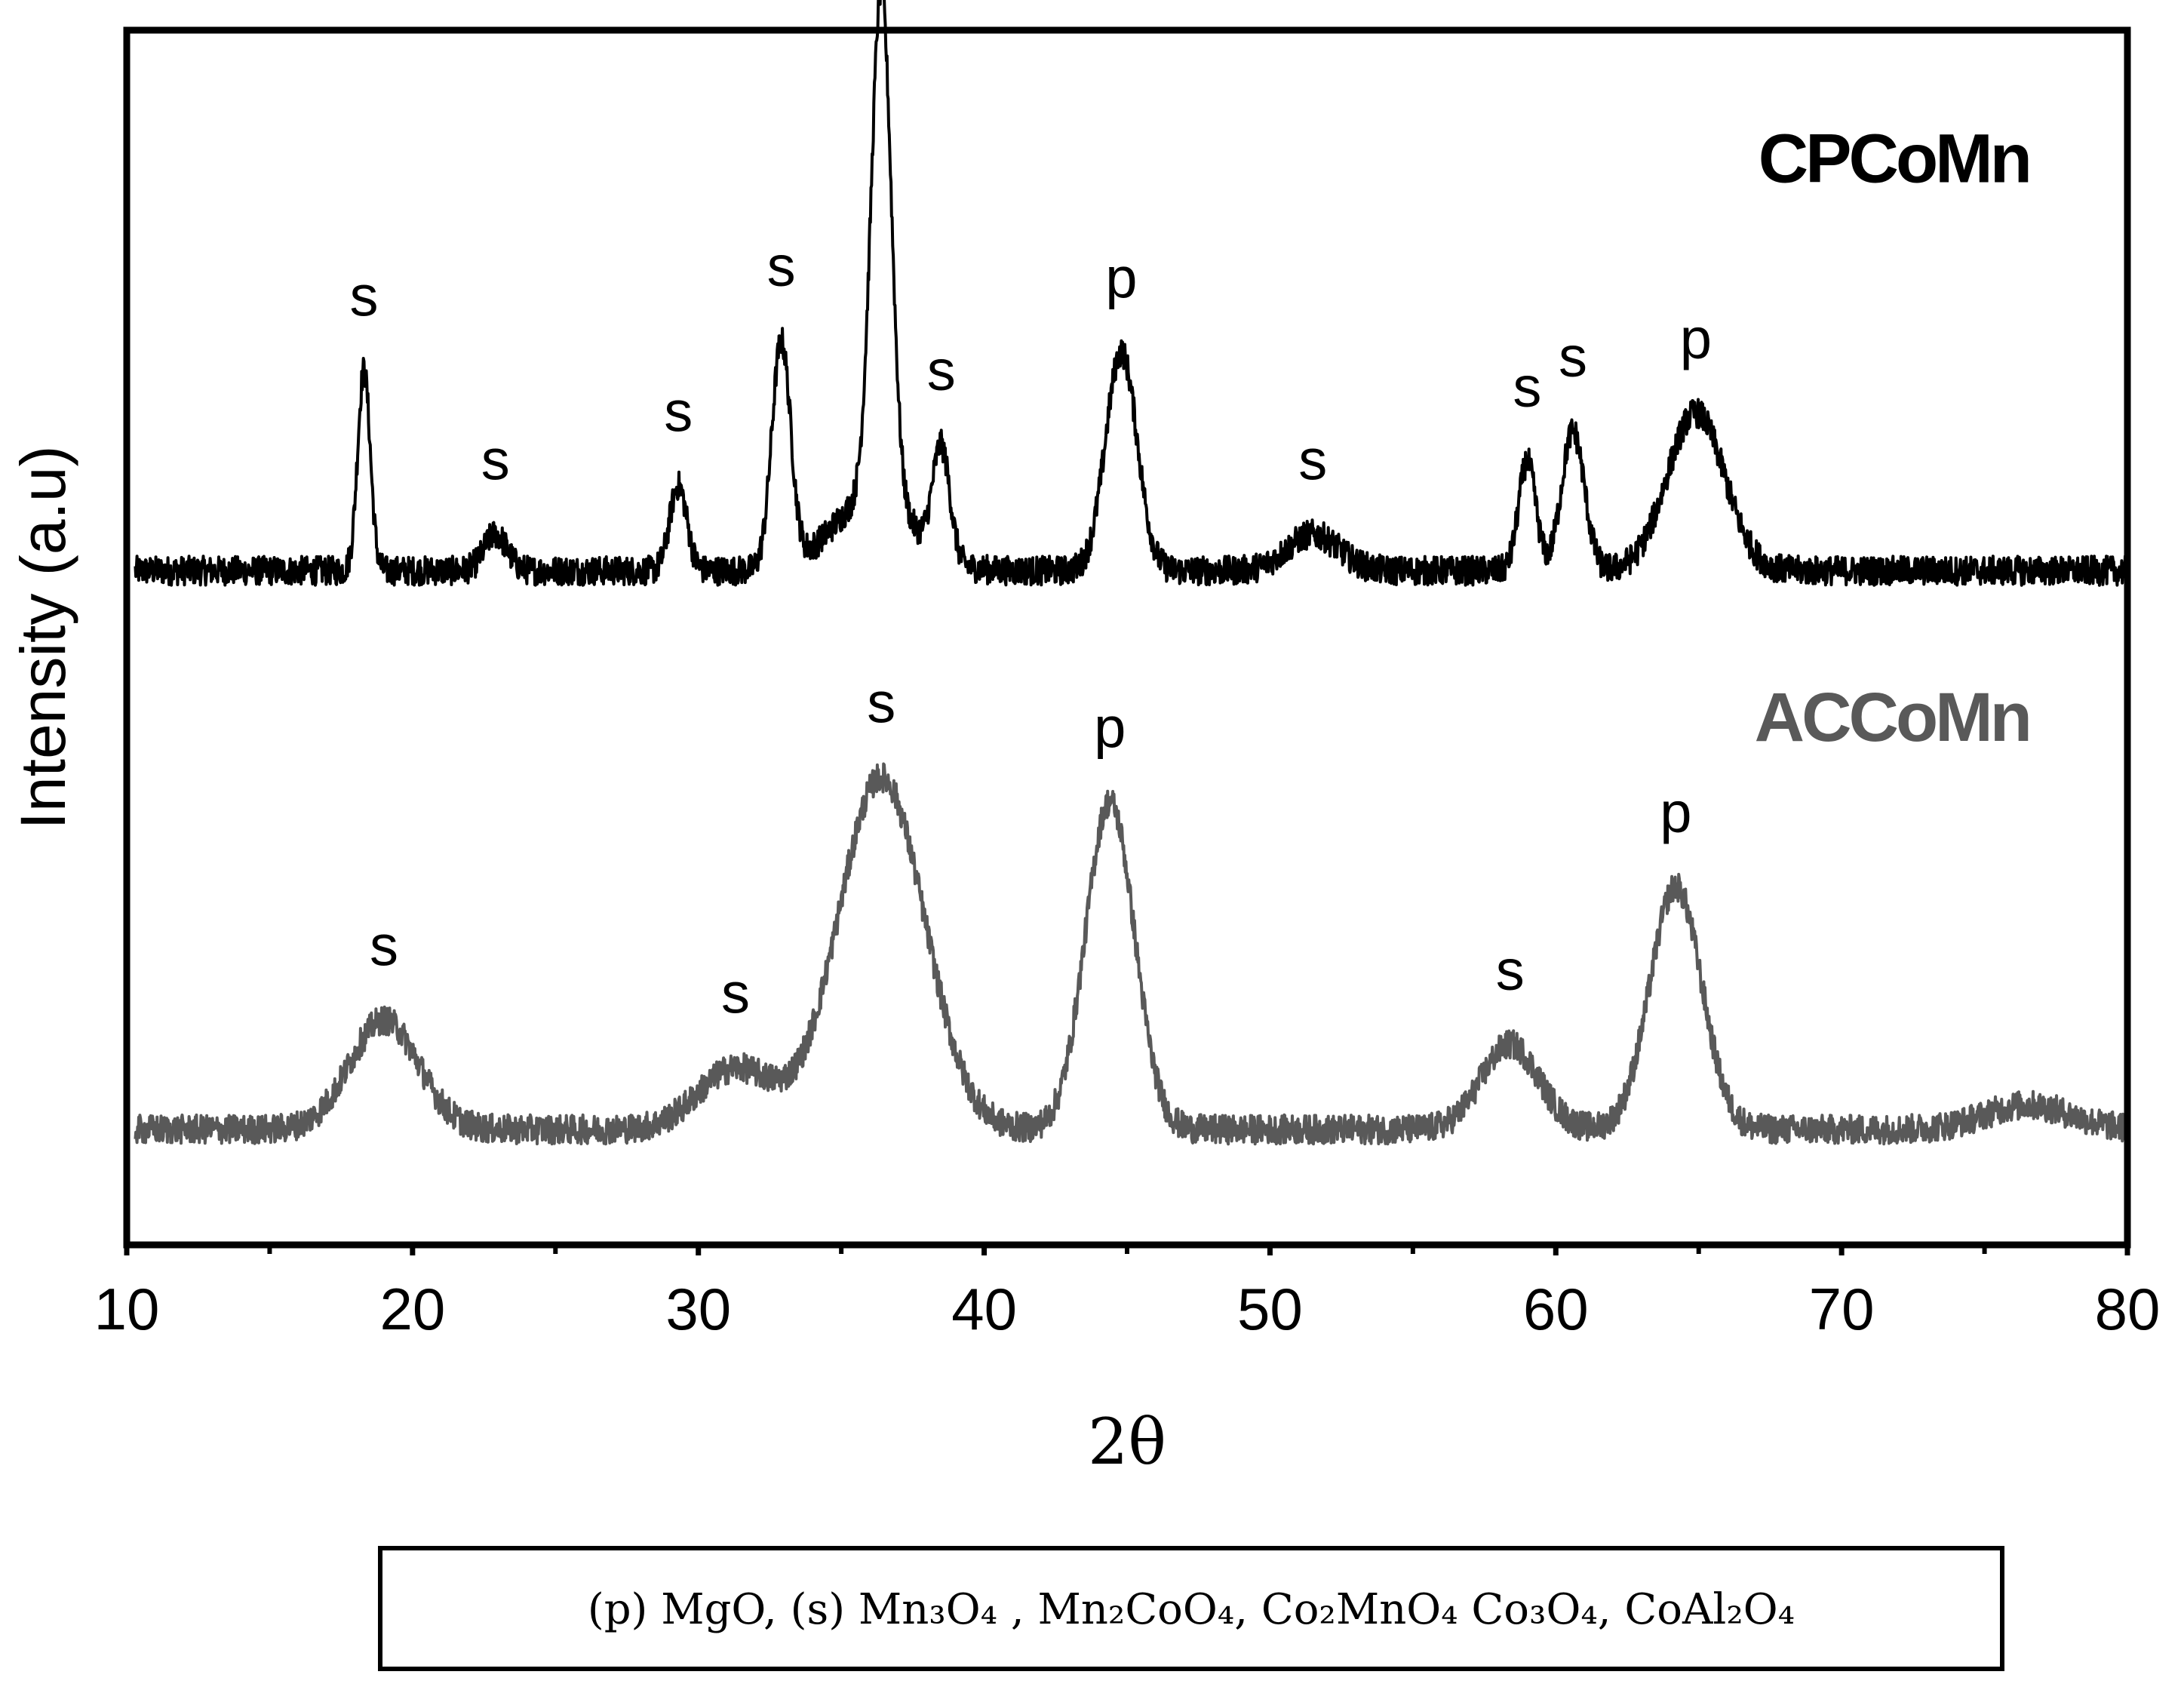  Describe the element at coordinates (1842, 1309) in the screenshot. I see `x-tick-label: 70` at that location.